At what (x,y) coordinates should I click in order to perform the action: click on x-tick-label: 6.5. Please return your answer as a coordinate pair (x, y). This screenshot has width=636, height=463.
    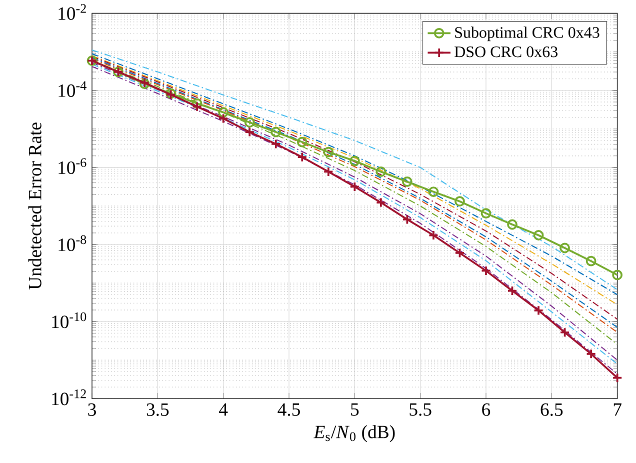
    Looking at the image, I should click on (551, 410).